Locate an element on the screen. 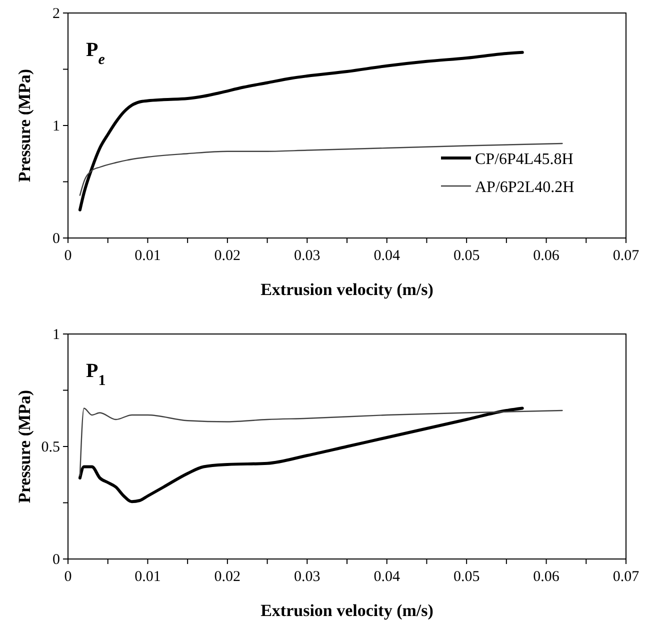 The height and width of the screenshot is (630, 646). y-tick-label: 0.5 is located at coordinates (50, 448).